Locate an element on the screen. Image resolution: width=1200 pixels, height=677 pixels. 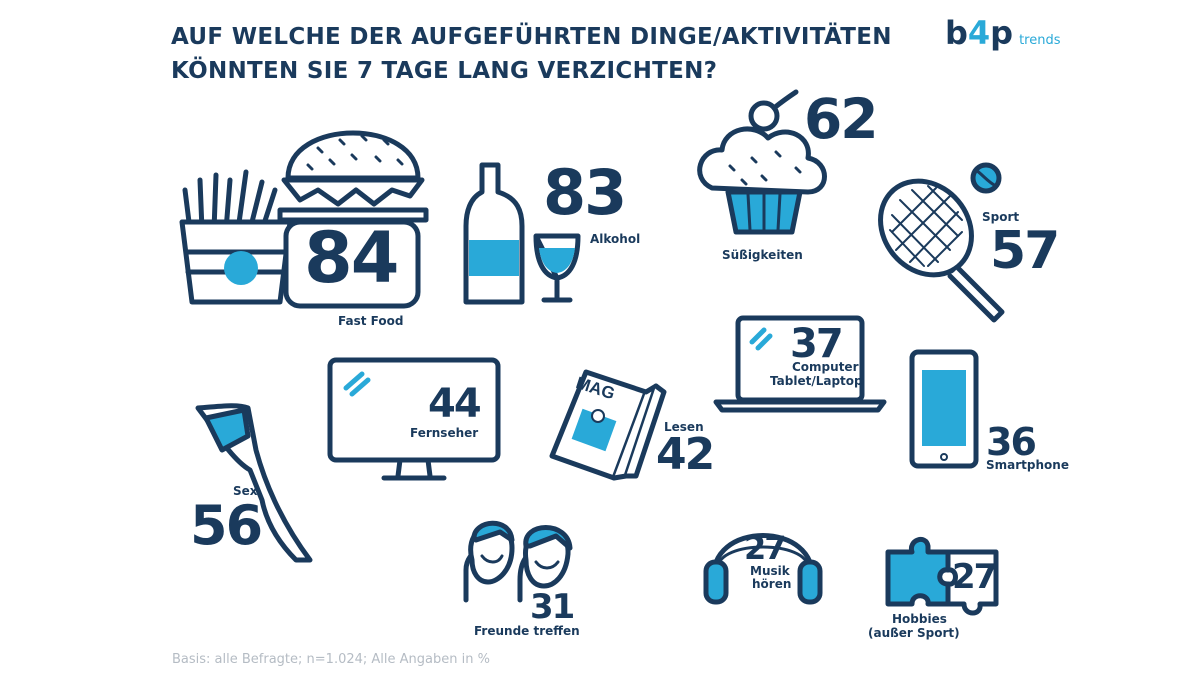
bottle-glass-icon is located at coordinates (522, 233).